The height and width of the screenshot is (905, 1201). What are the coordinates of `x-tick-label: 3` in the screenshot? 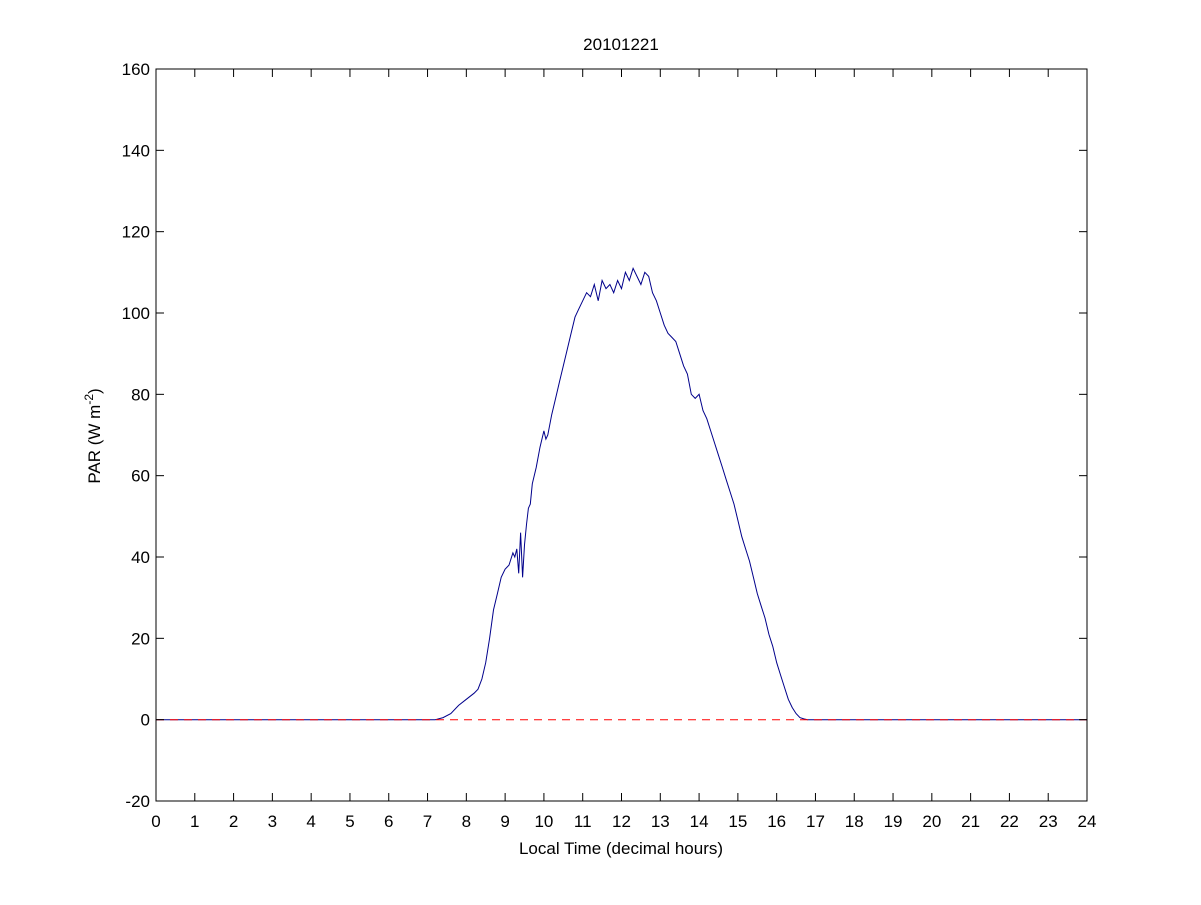 It's located at (272, 821).